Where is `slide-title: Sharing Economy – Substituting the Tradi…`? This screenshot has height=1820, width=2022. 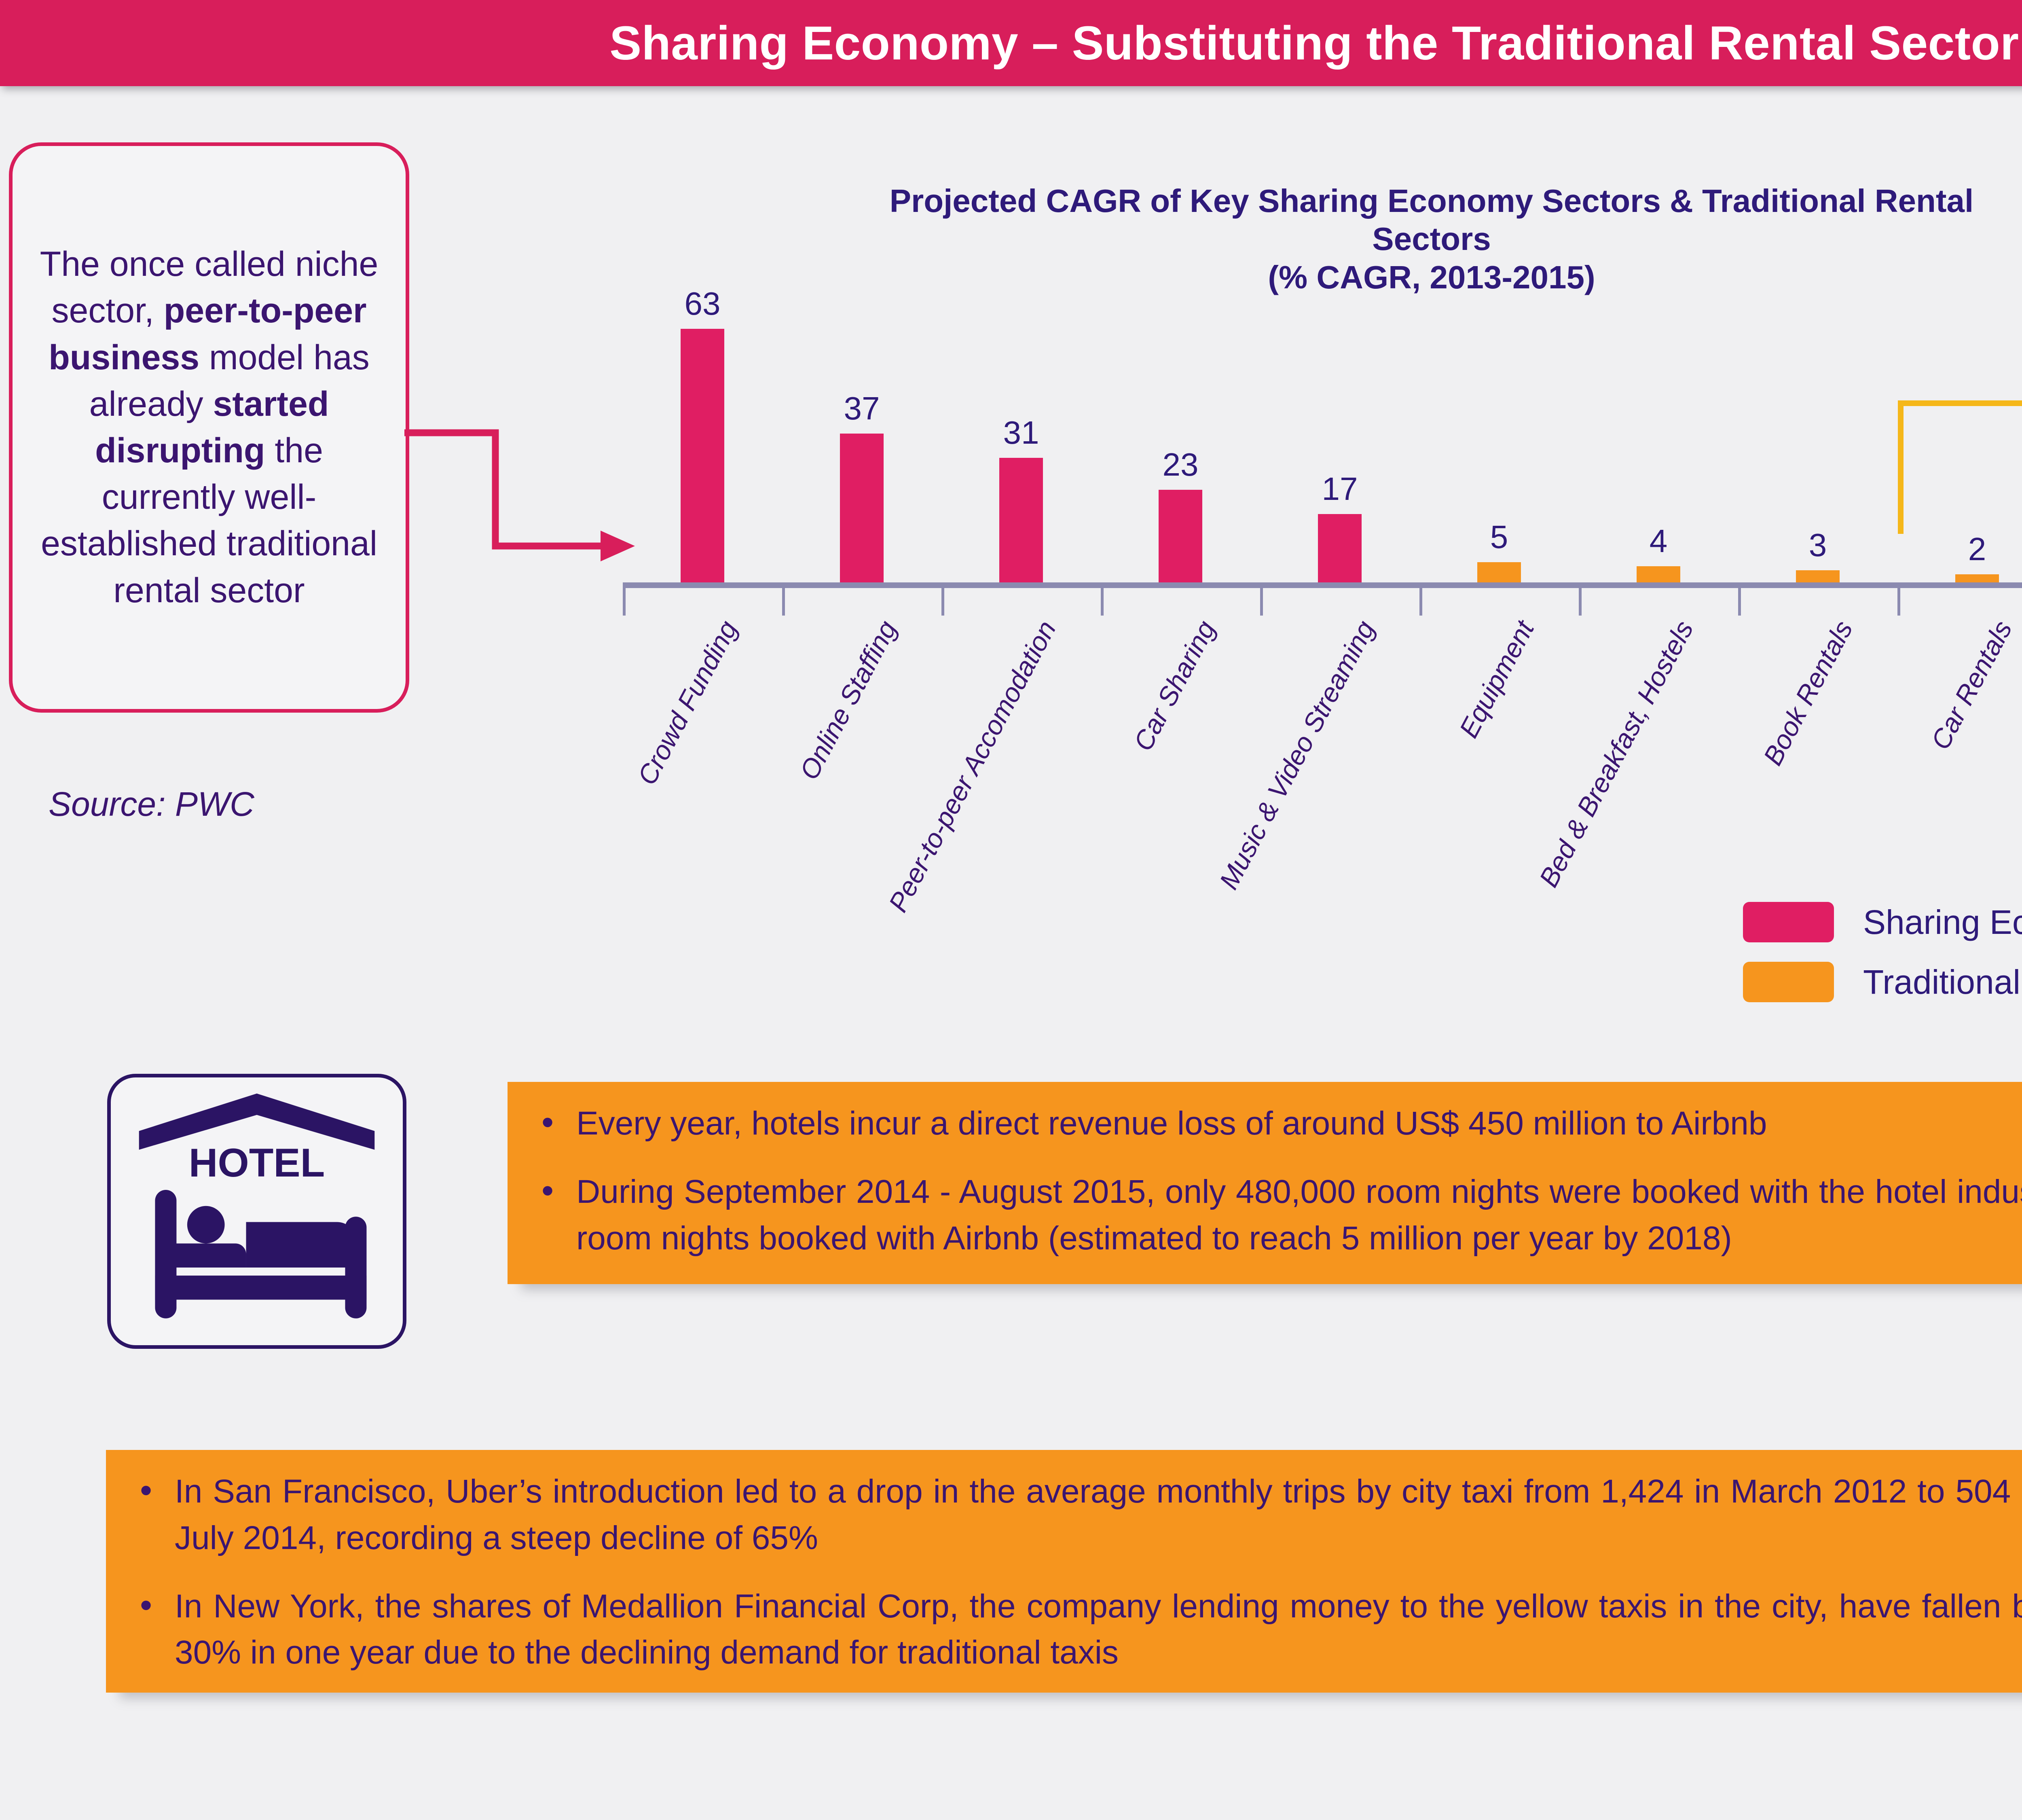 slide-title: Sharing Economy – Substituting the Tradi… is located at coordinates (1314, 43).